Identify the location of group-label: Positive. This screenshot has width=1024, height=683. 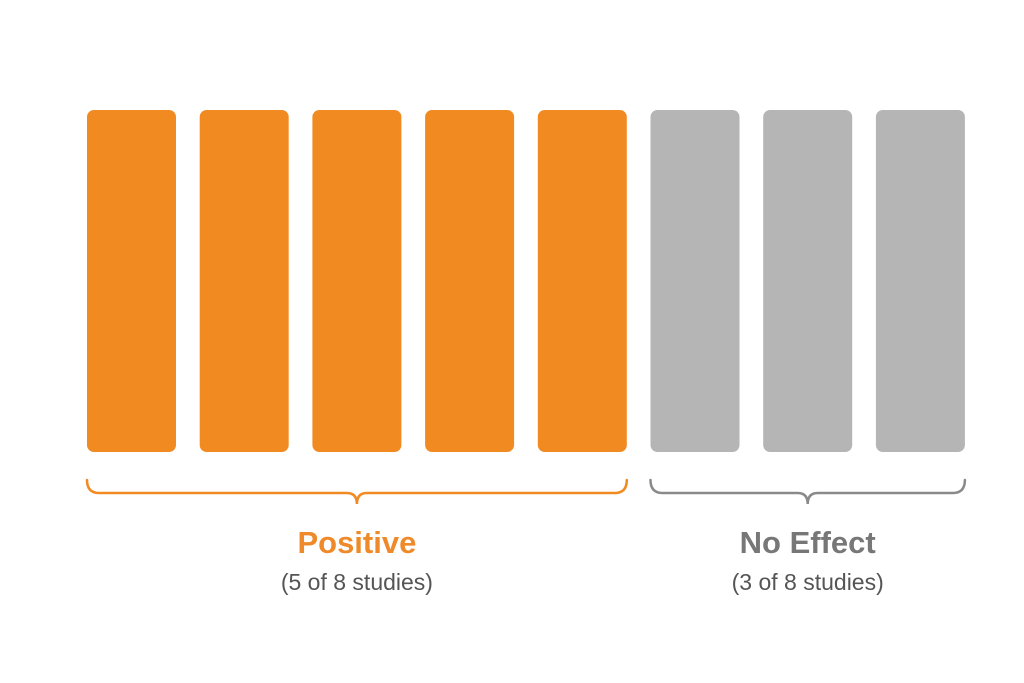
(356, 542).